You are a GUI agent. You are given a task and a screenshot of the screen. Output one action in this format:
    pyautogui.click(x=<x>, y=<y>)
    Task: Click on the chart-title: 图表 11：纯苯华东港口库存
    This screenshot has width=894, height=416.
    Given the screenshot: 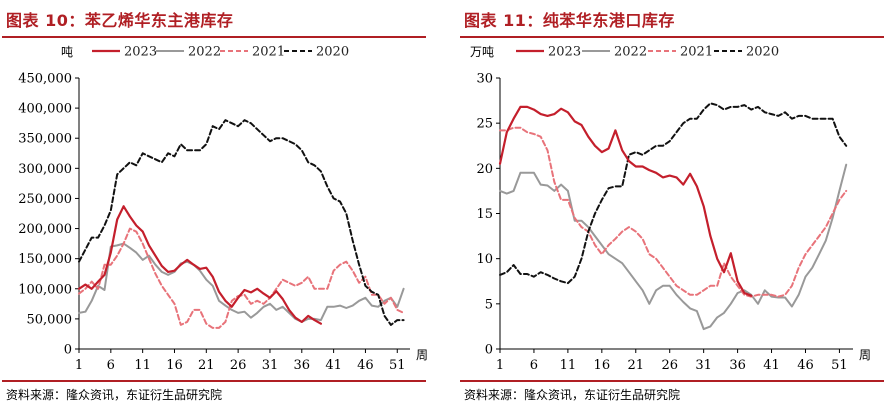 What is the action you would take?
    pyautogui.click(x=569, y=20)
    